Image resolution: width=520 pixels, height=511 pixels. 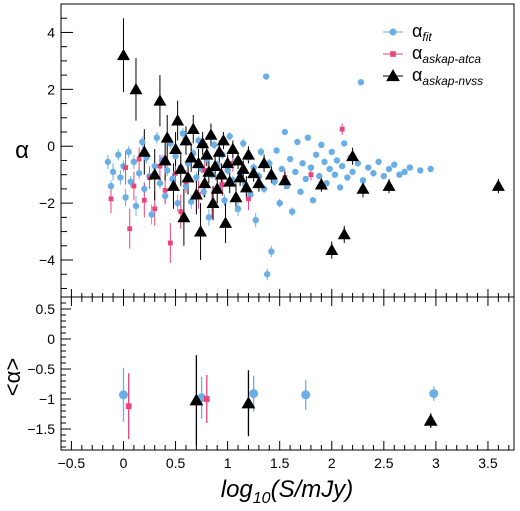 I want to click on bottom-x-tick-label: 2, so click(x=332, y=463).